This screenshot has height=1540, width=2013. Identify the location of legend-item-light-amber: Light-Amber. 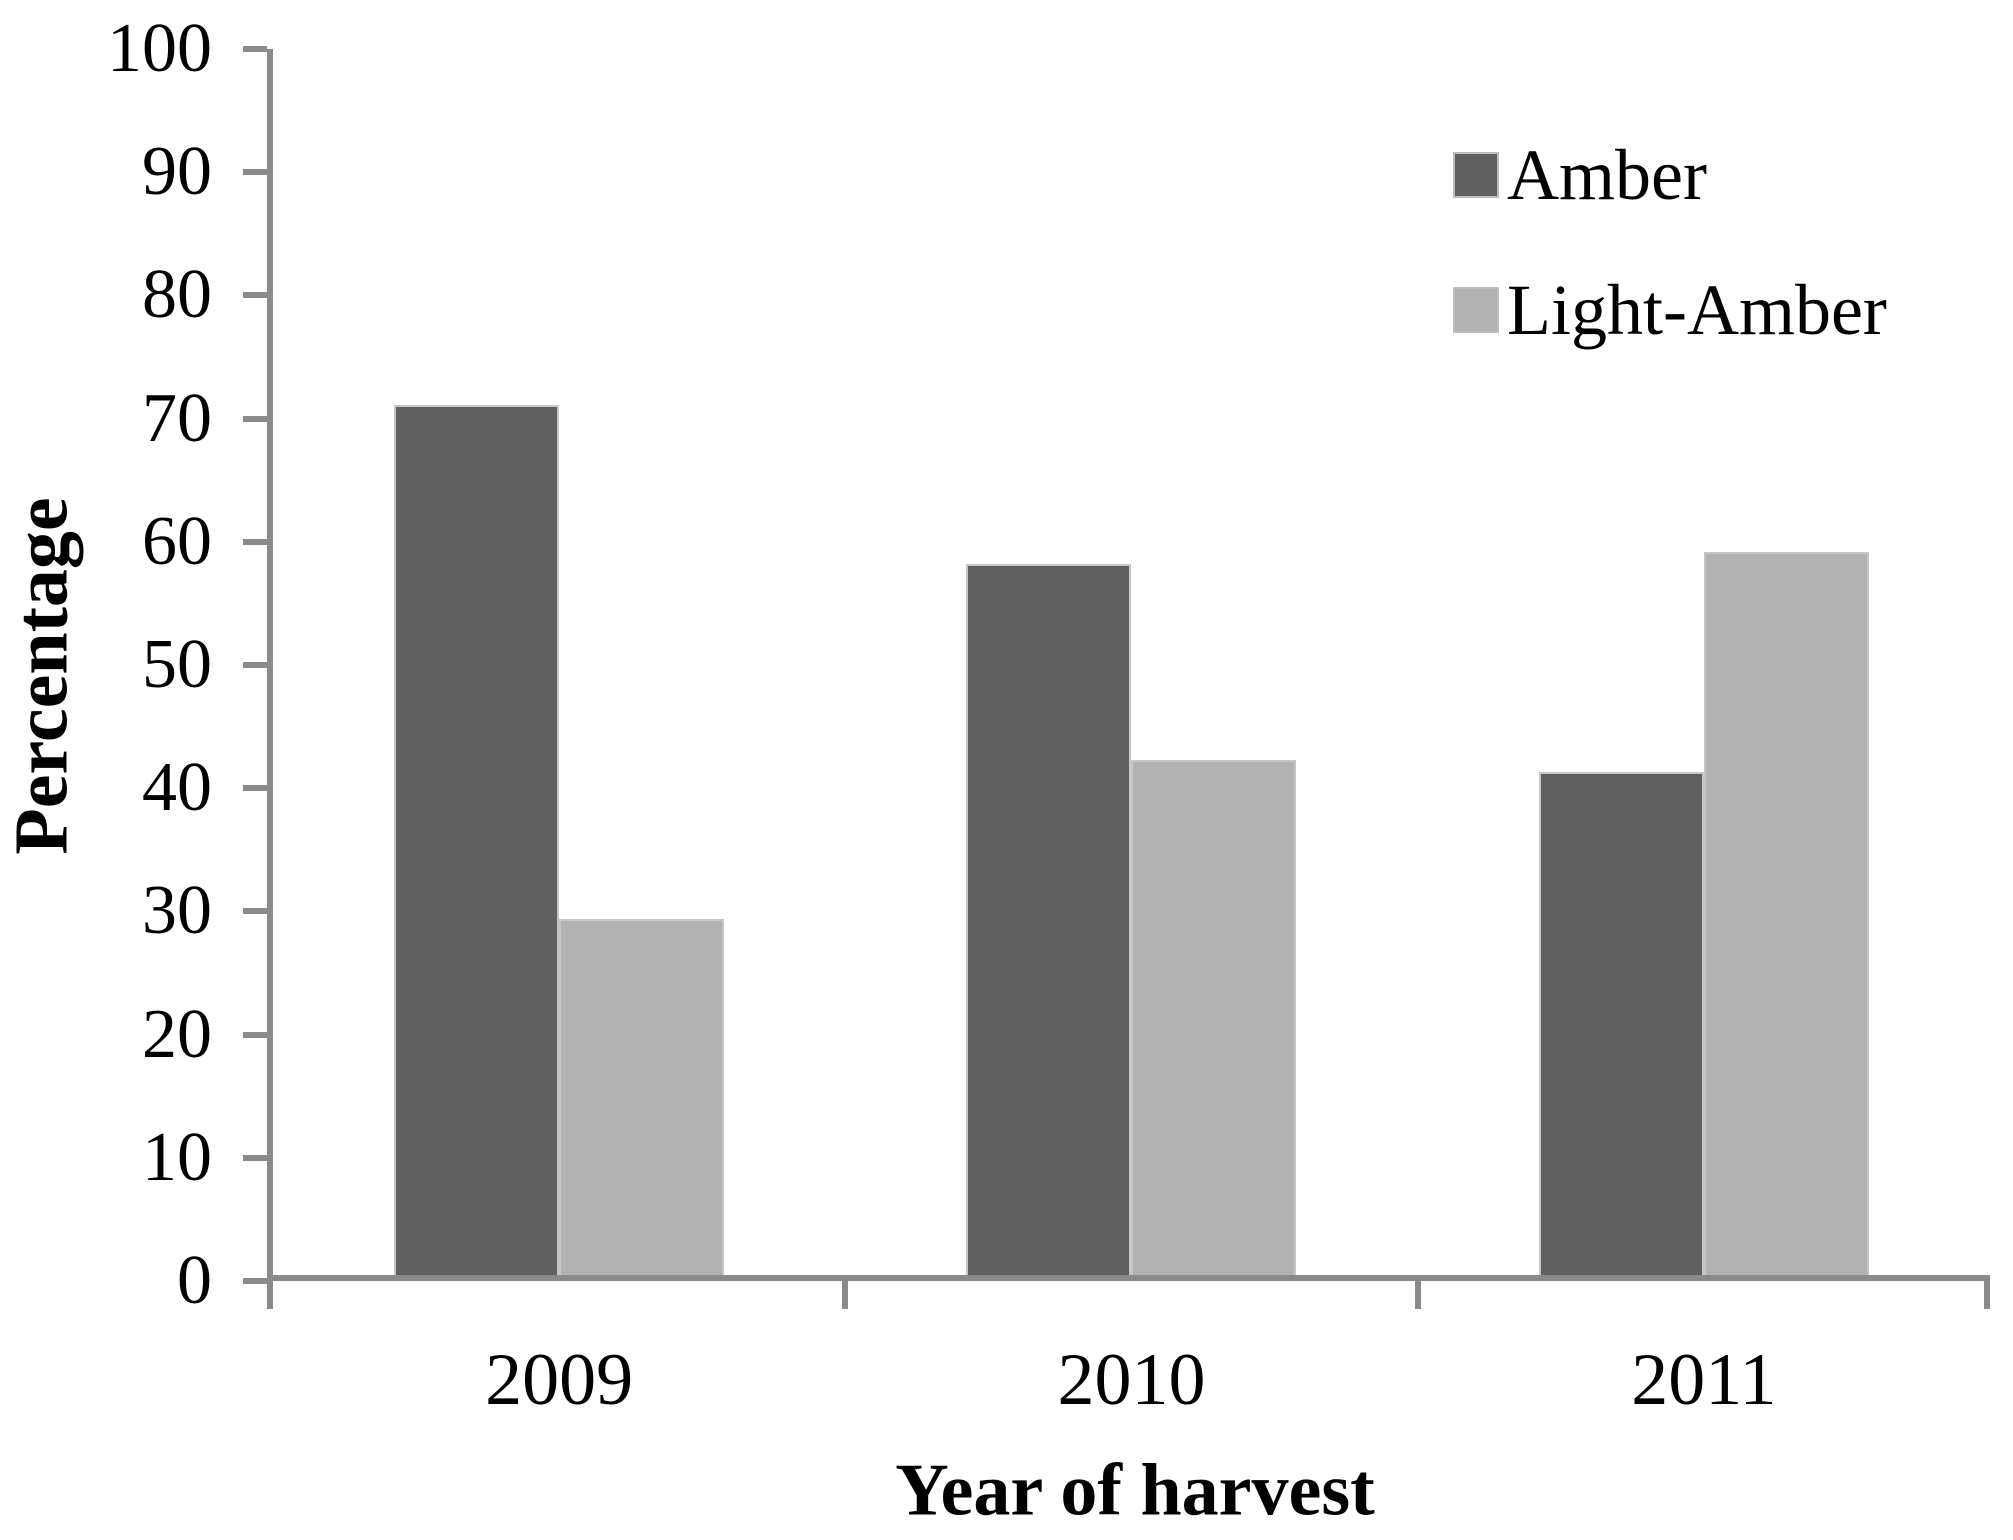
(1670, 310).